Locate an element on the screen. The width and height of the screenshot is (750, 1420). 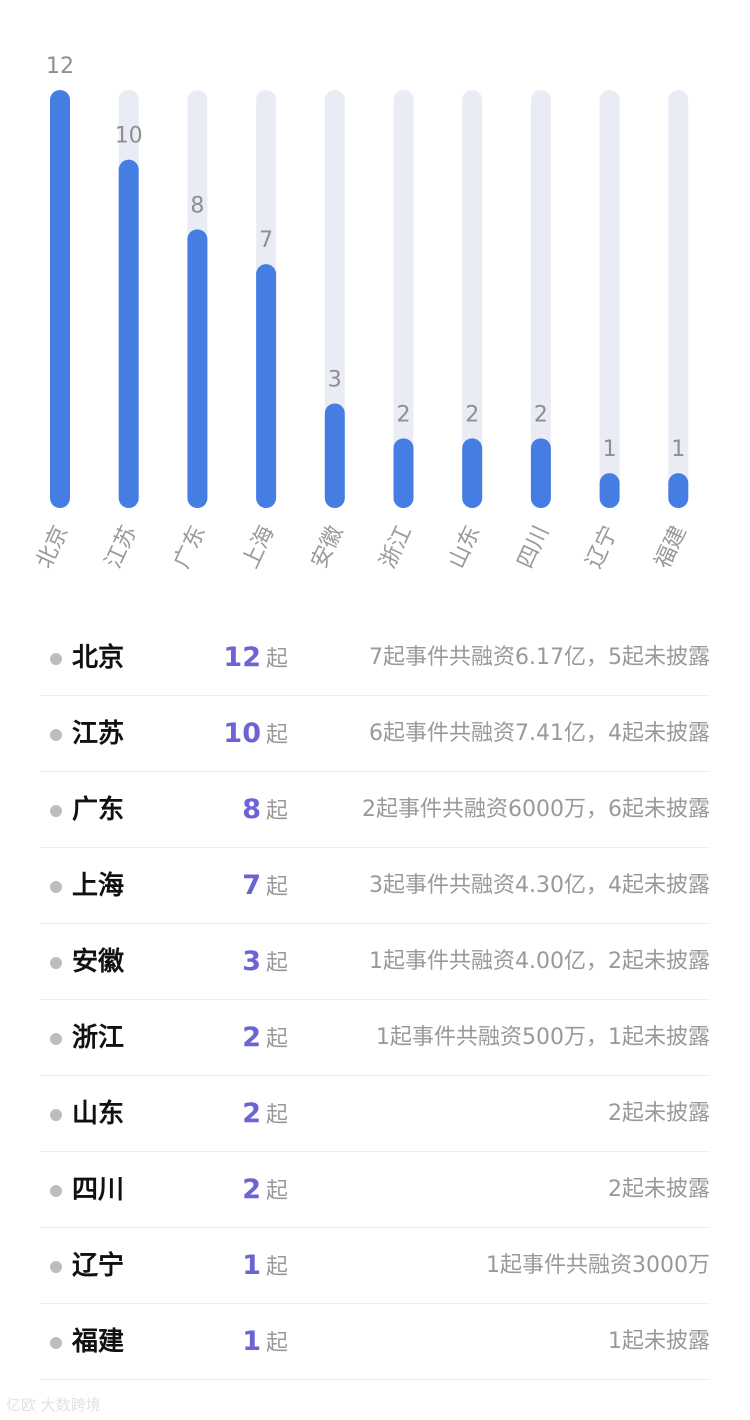
province-name: 浙江 is located at coordinates (98, 1038).